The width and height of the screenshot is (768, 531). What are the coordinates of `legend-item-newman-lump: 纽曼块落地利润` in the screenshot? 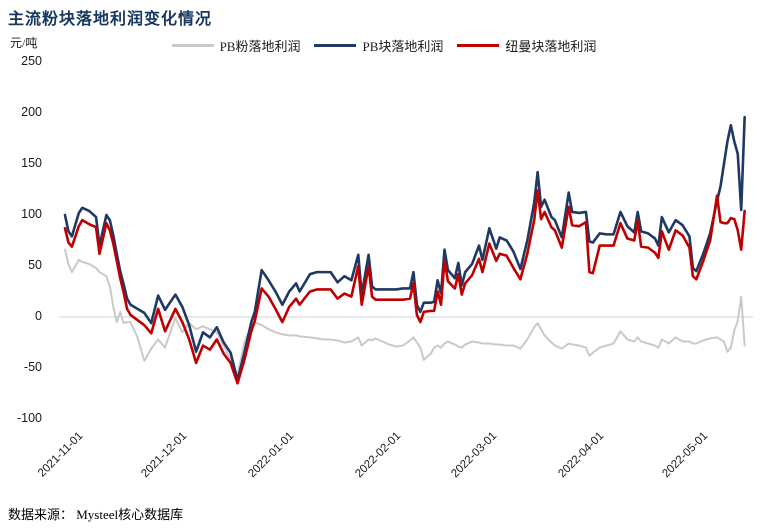 It's located at (526, 45).